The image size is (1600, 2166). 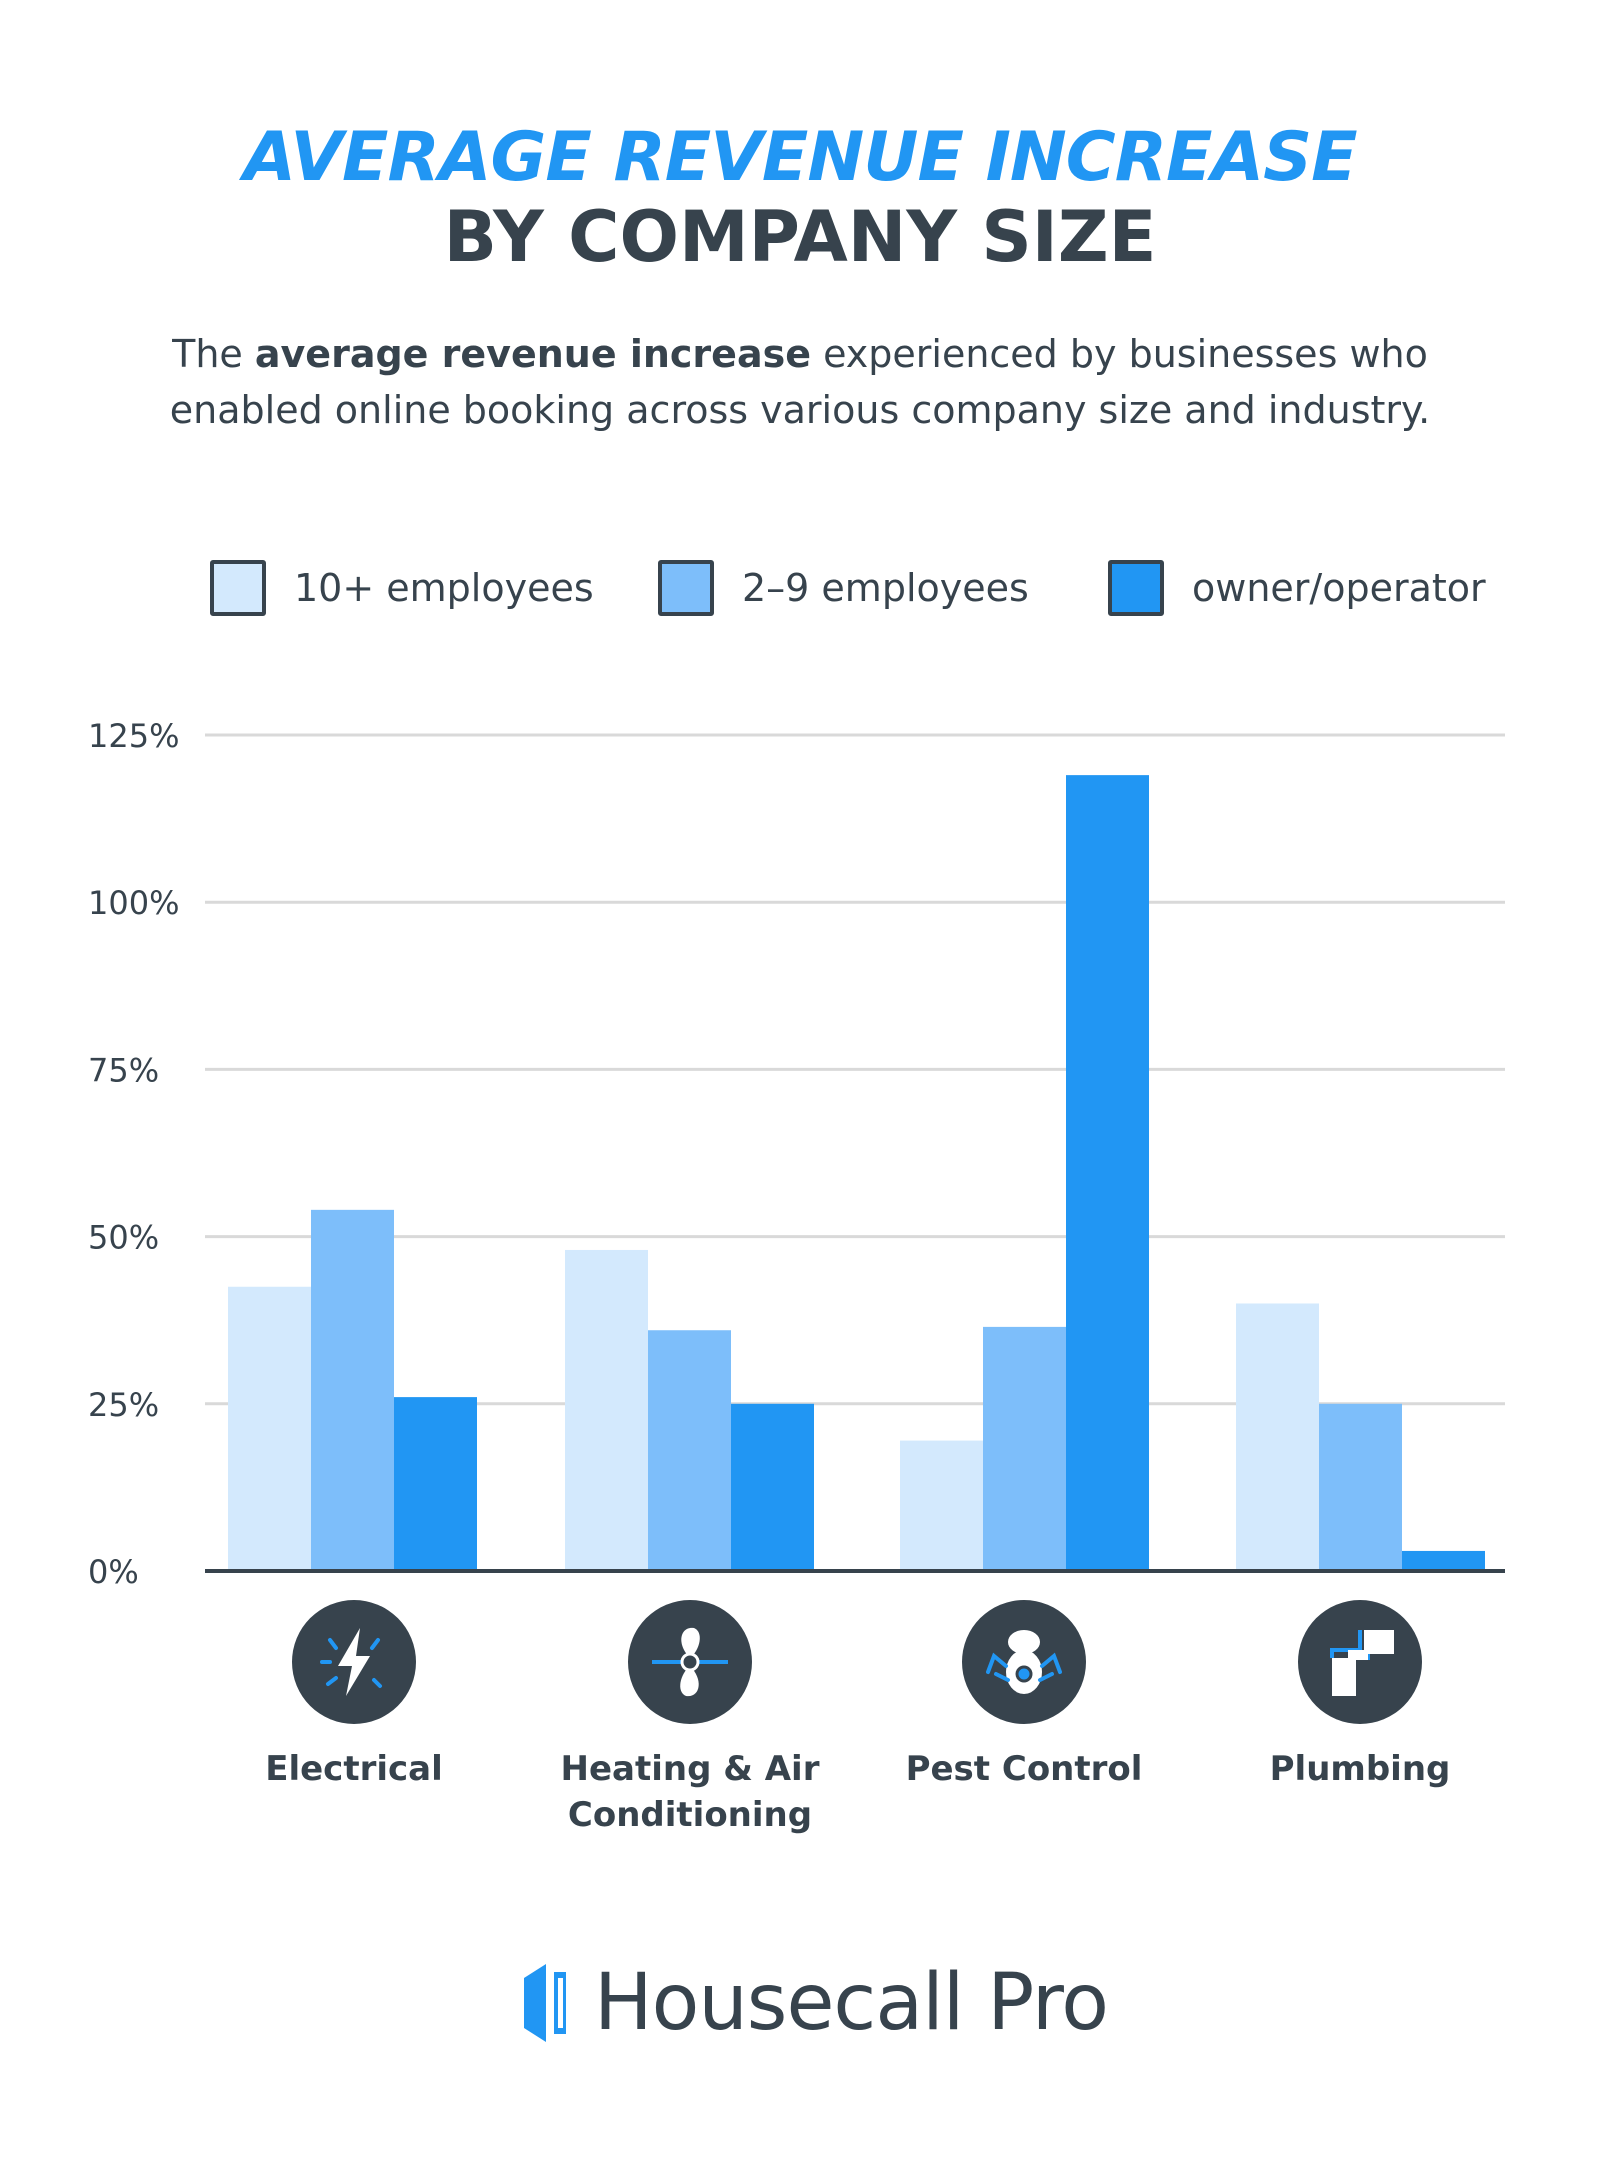 I want to click on fan-icon, so click(x=690, y=1662).